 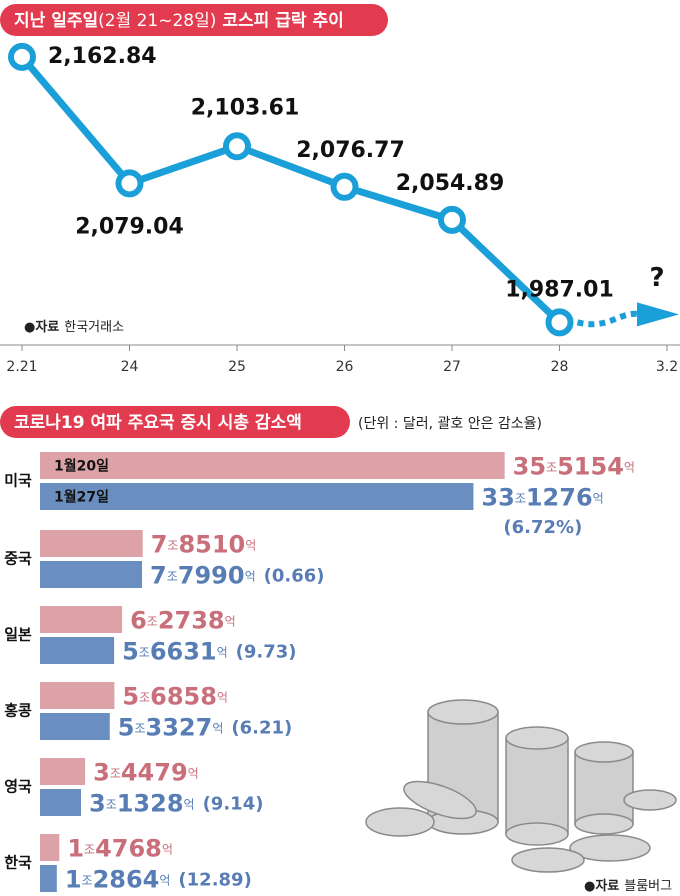 What do you see at coordinates (648, 886) in the screenshot?
I see `source-text: 블룸버그` at bounding box center [648, 886].